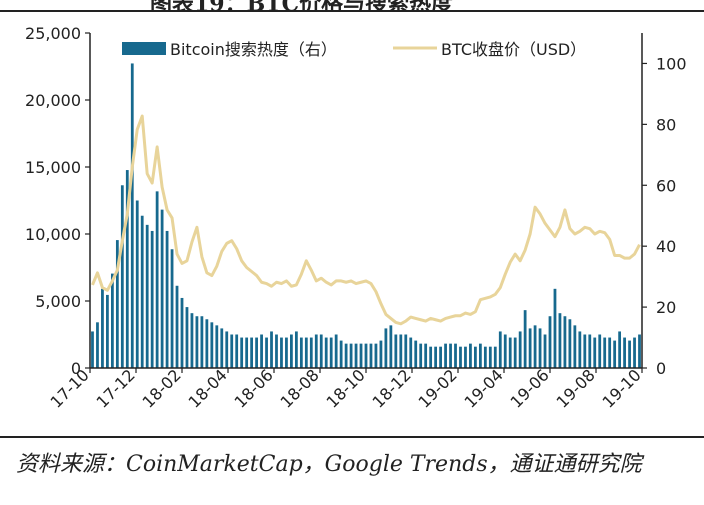 The height and width of the screenshot is (505, 704). What do you see at coordinates (666, 185) in the screenshot?
I see `right-tick-label: 60` at bounding box center [666, 185].